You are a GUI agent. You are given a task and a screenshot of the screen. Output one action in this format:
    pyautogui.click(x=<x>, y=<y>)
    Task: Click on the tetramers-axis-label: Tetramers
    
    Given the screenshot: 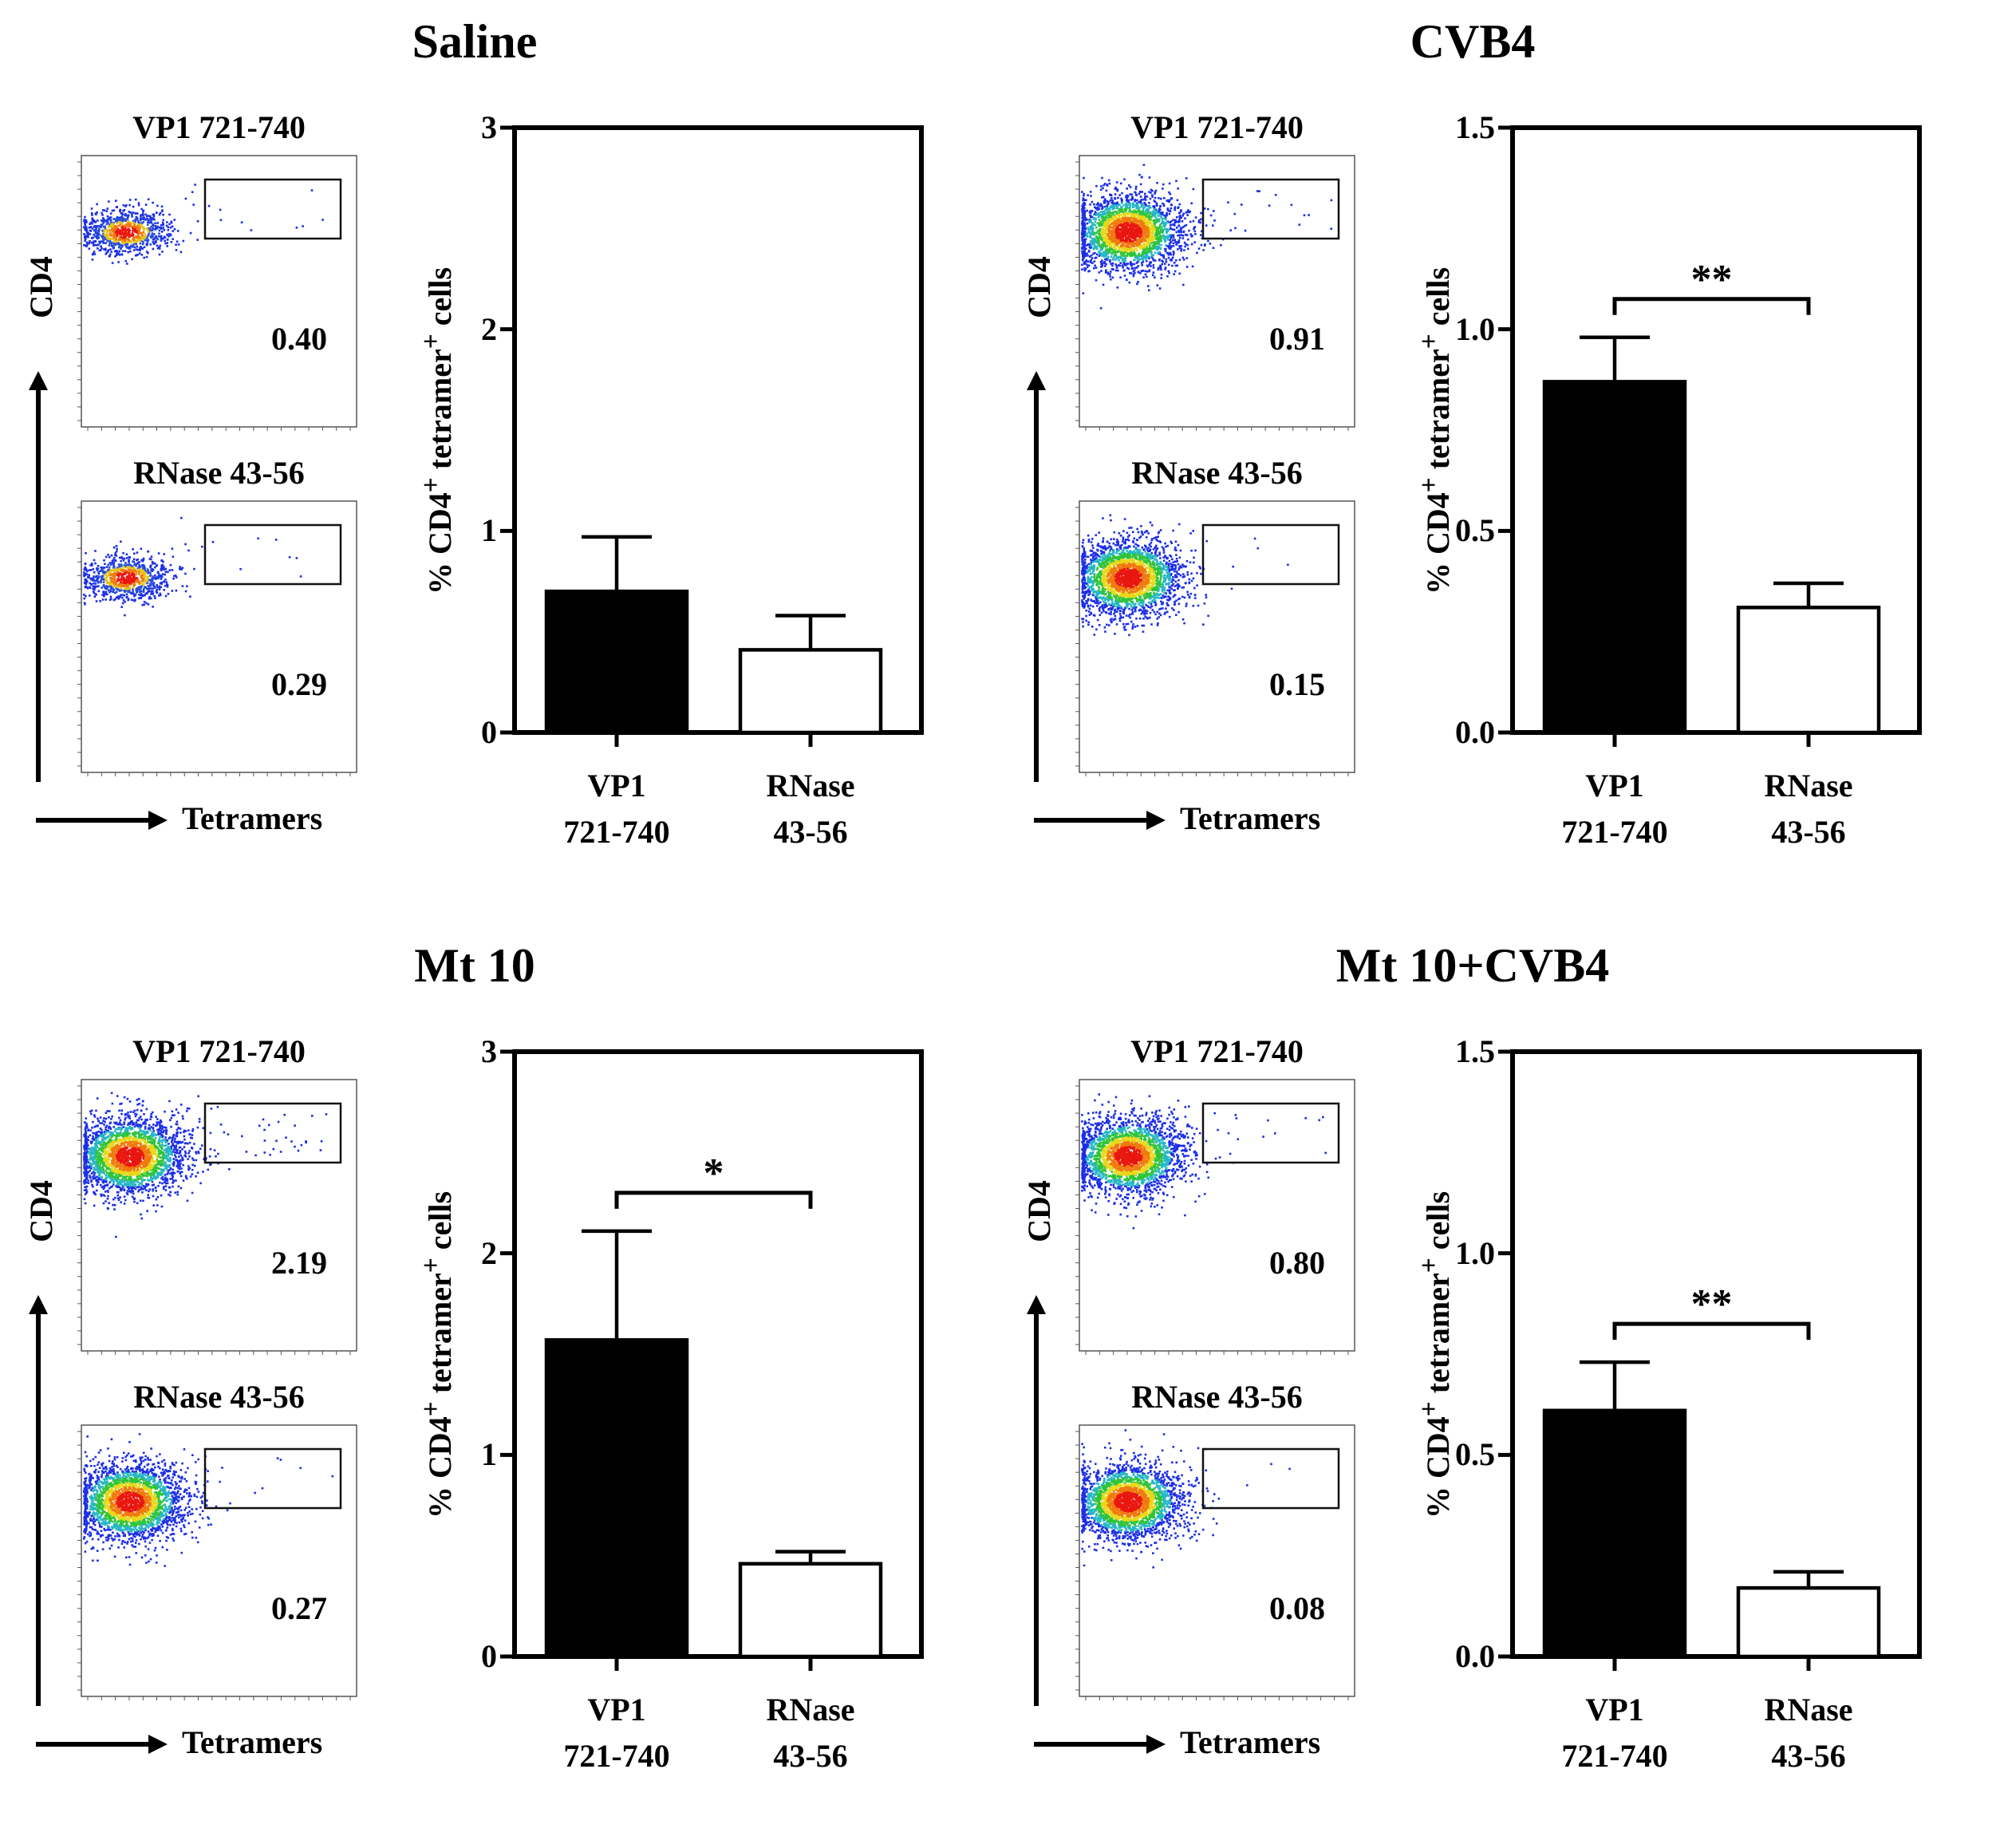 What is the action you would take?
    pyautogui.click(x=1250, y=818)
    